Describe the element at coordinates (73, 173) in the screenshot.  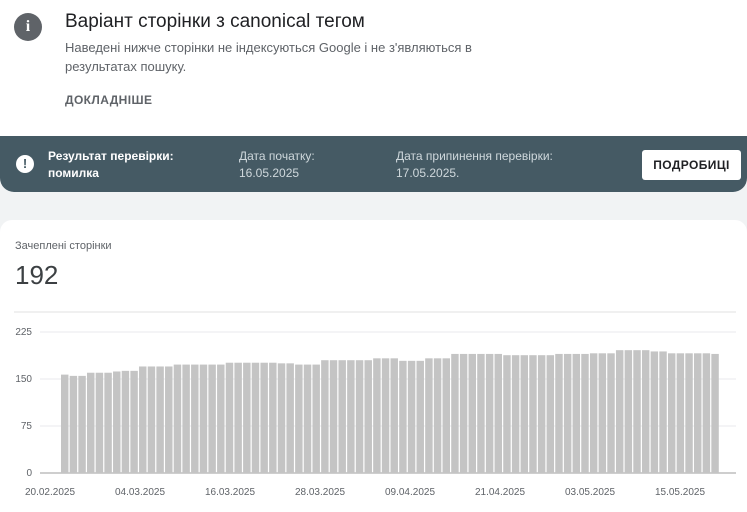
I see `validation-result-value: помилка` at that location.